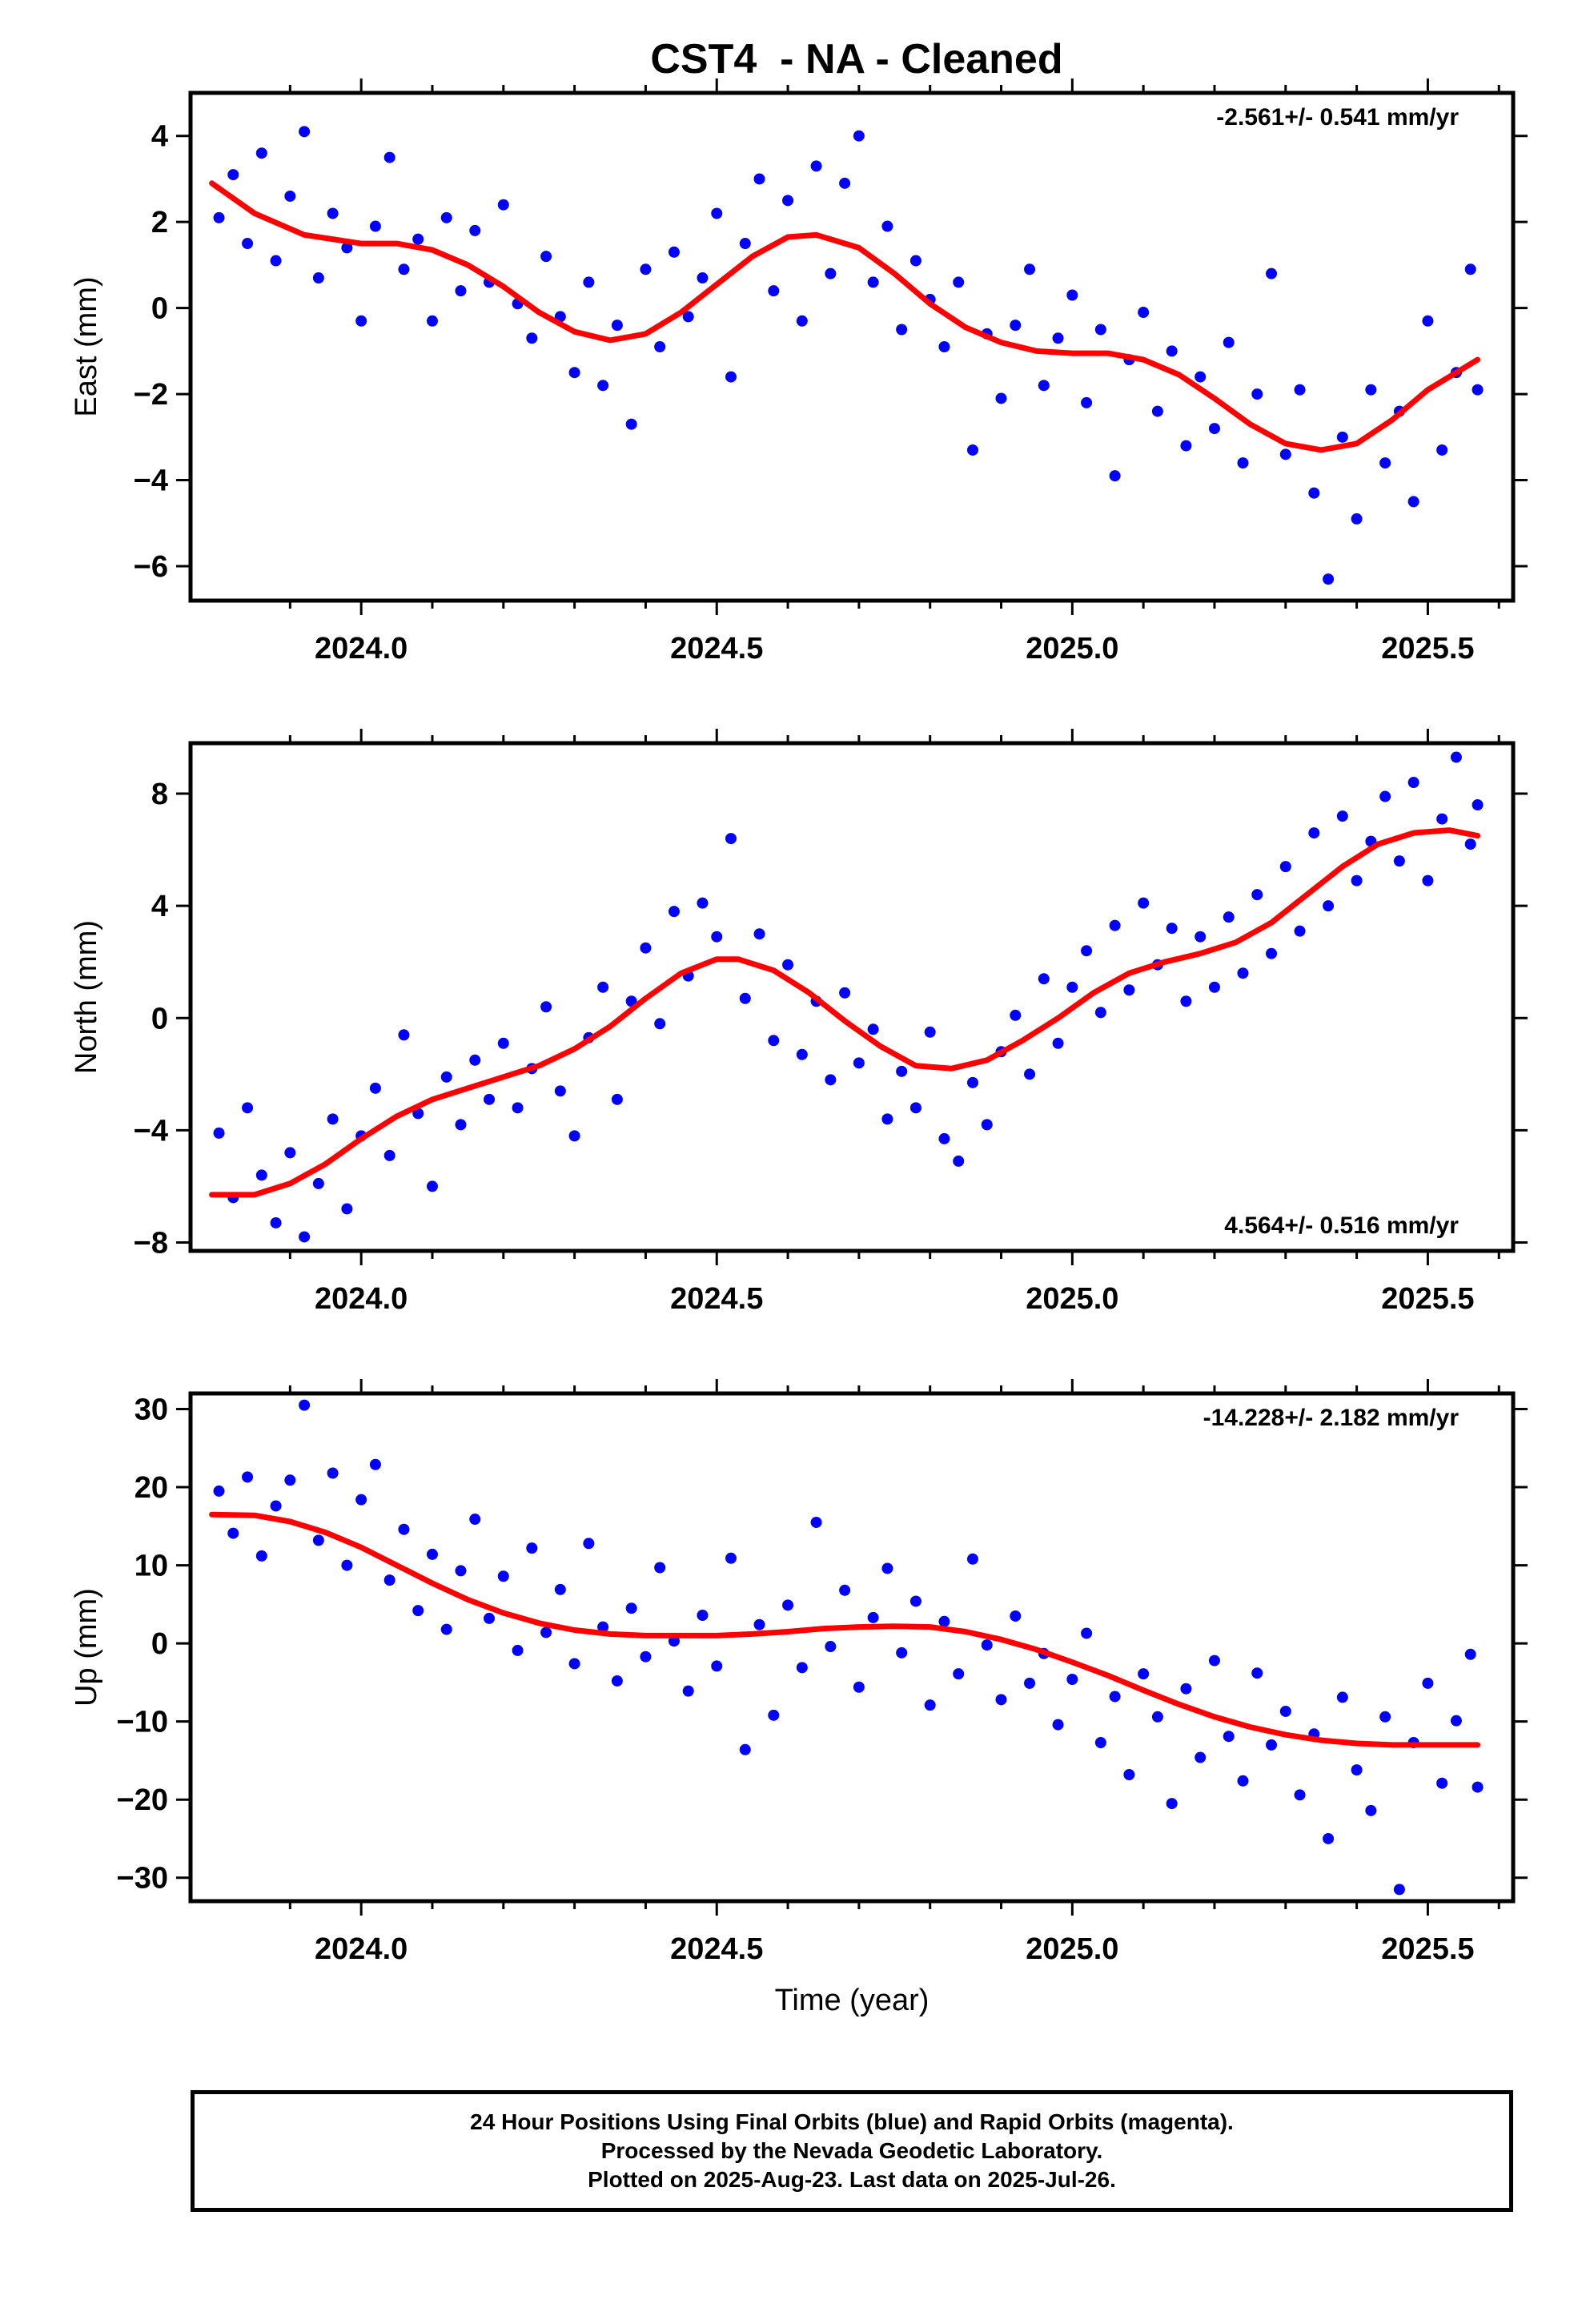  What do you see at coordinates (716, 1299) in the screenshot?
I see `x-tick-label: 2024.5` at bounding box center [716, 1299].